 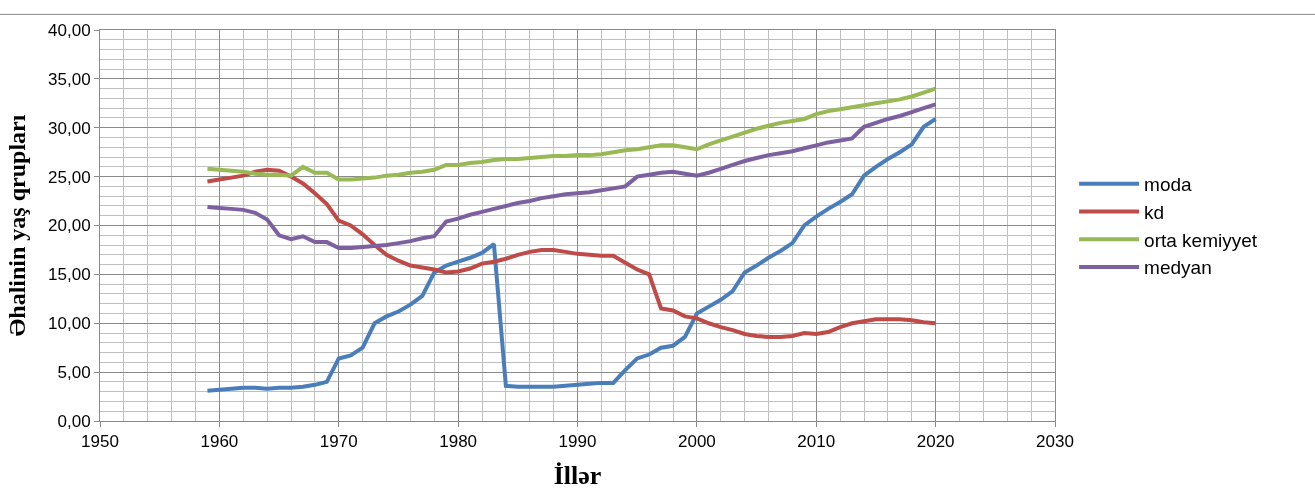 I want to click on x-tick-label: 2030, so click(x=1055, y=442).